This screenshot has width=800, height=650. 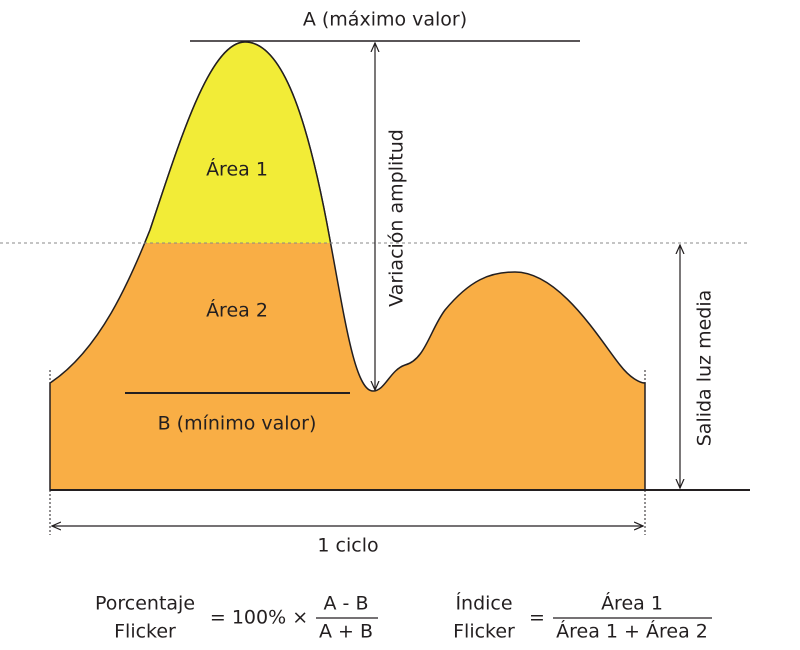 What do you see at coordinates (385, 20) in the screenshot?
I see `max-label: A (máximo valor)` at bounding box center [385, 20].